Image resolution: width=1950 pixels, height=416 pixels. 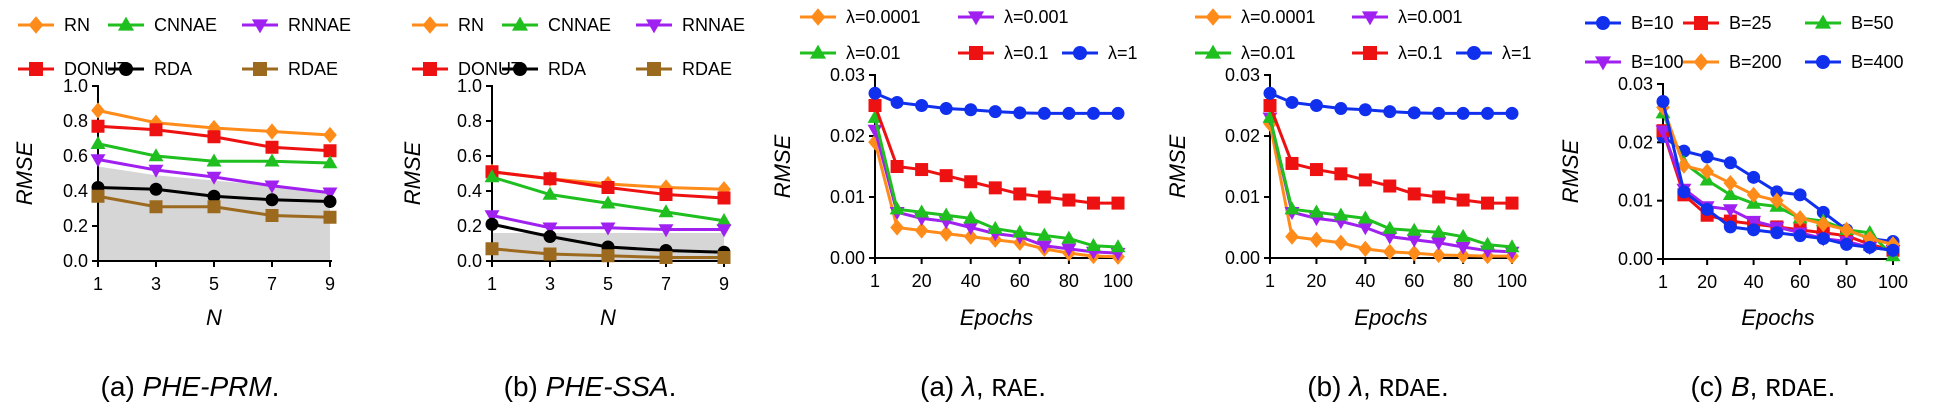 I want to click on caption-part: (b), so click(x=525, y=386).